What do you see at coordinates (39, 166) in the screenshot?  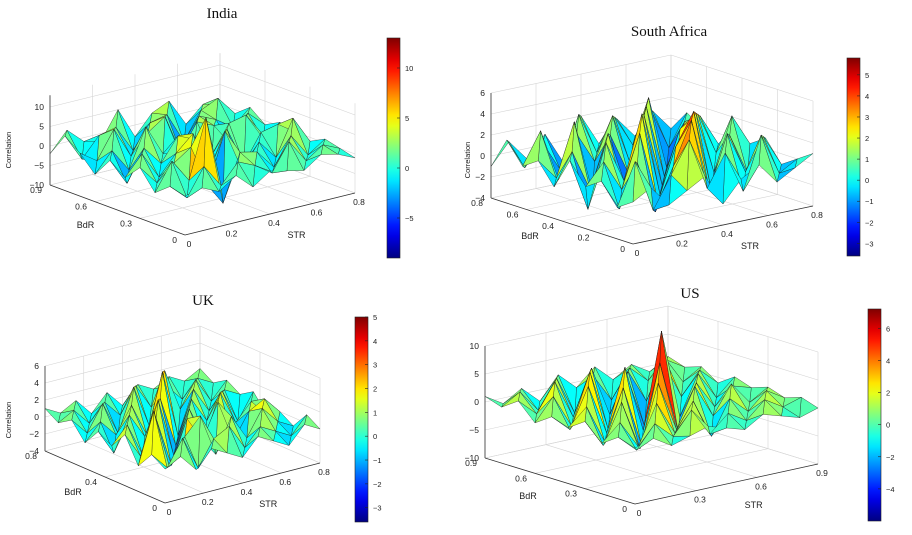 I see `z-tick-label: −5` at bounding box center [39, 166].